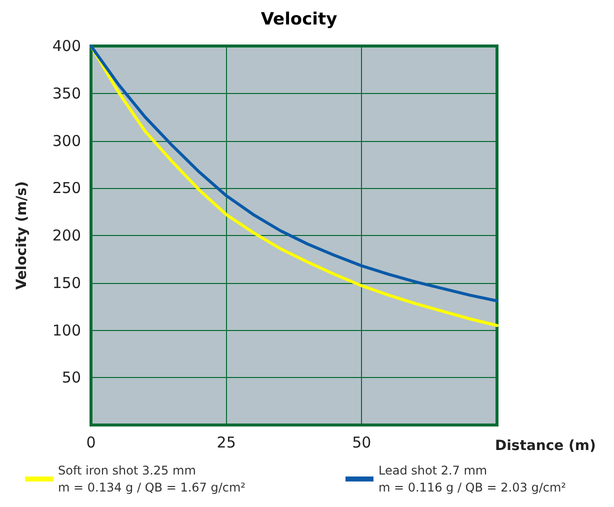  What do you see at coordinates (66, 283) in the screenshot?
I see `y-tick-label: 150` at bounding box center [66, 283].